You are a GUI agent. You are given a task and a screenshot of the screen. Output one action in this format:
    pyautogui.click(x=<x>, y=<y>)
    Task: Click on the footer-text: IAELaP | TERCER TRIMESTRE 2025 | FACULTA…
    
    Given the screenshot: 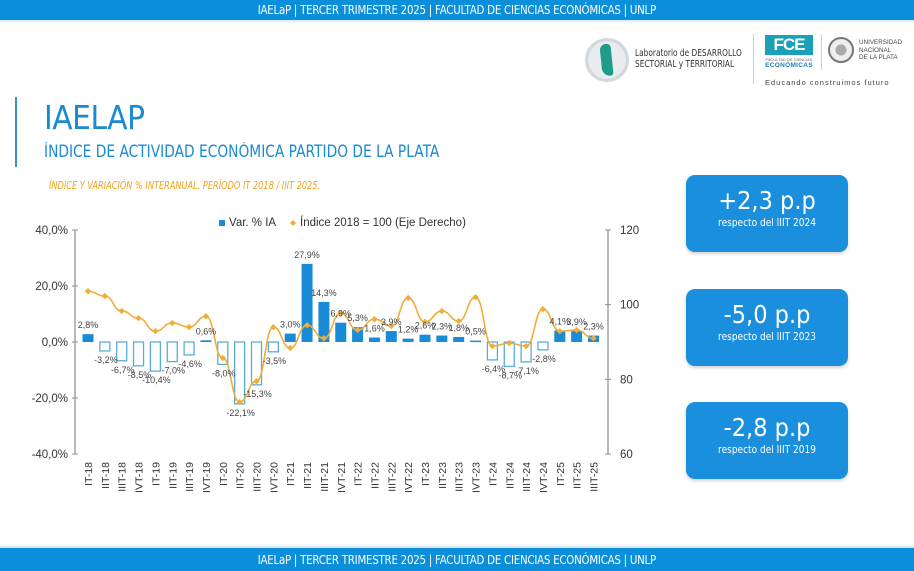 What is the action you would take?
    pyautogui.click(x=457, y=559)
    